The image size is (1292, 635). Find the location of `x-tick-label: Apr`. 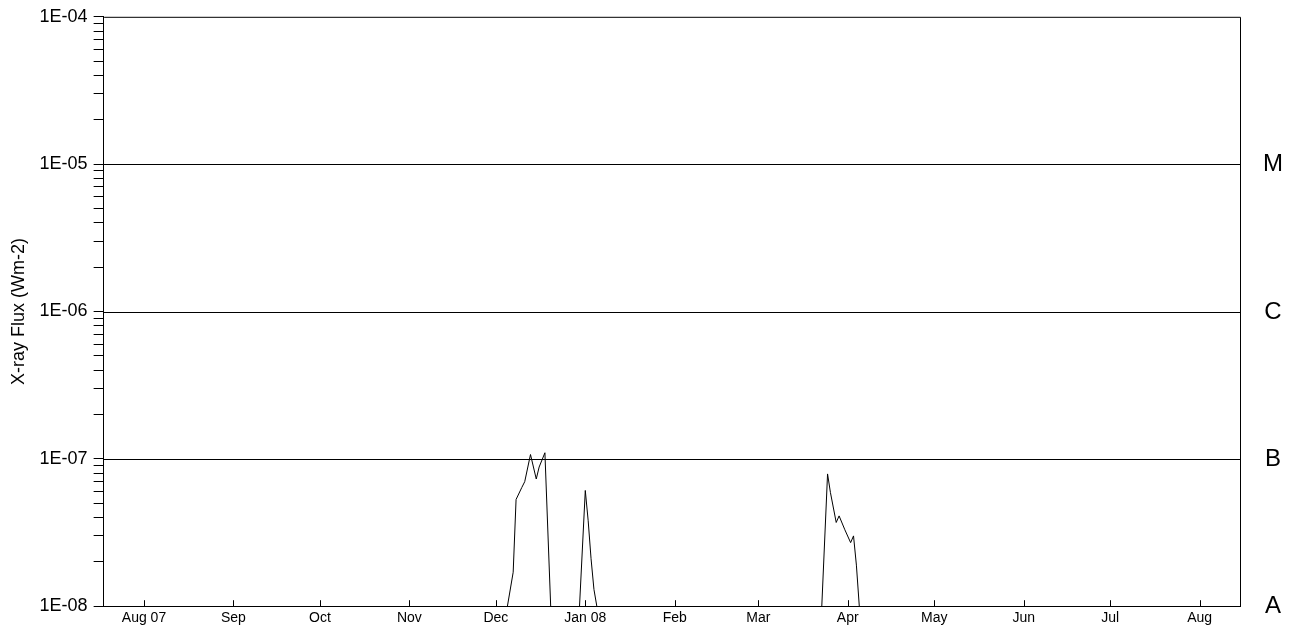

x-tick-label: Apr is located at coordinates (847, 617).